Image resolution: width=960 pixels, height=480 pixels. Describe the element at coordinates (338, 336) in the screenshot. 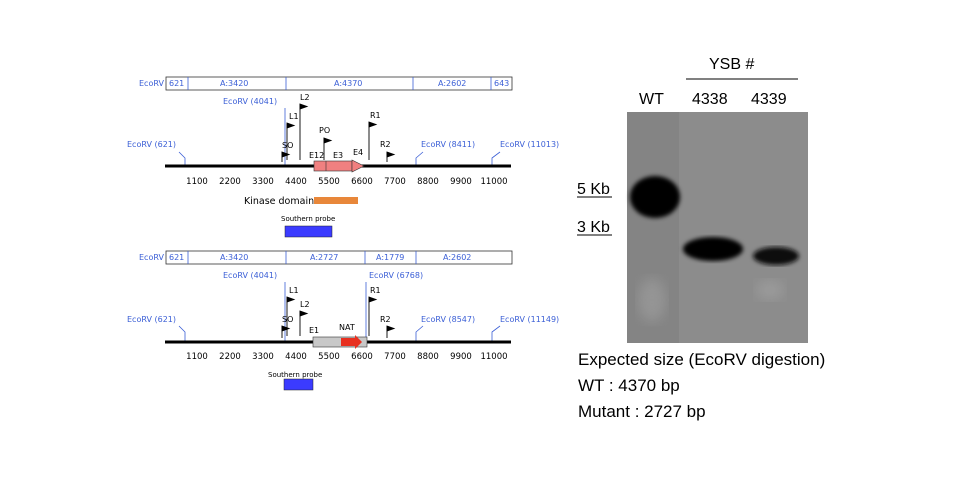

I see `mut-gene: E1 NAT` at that location.